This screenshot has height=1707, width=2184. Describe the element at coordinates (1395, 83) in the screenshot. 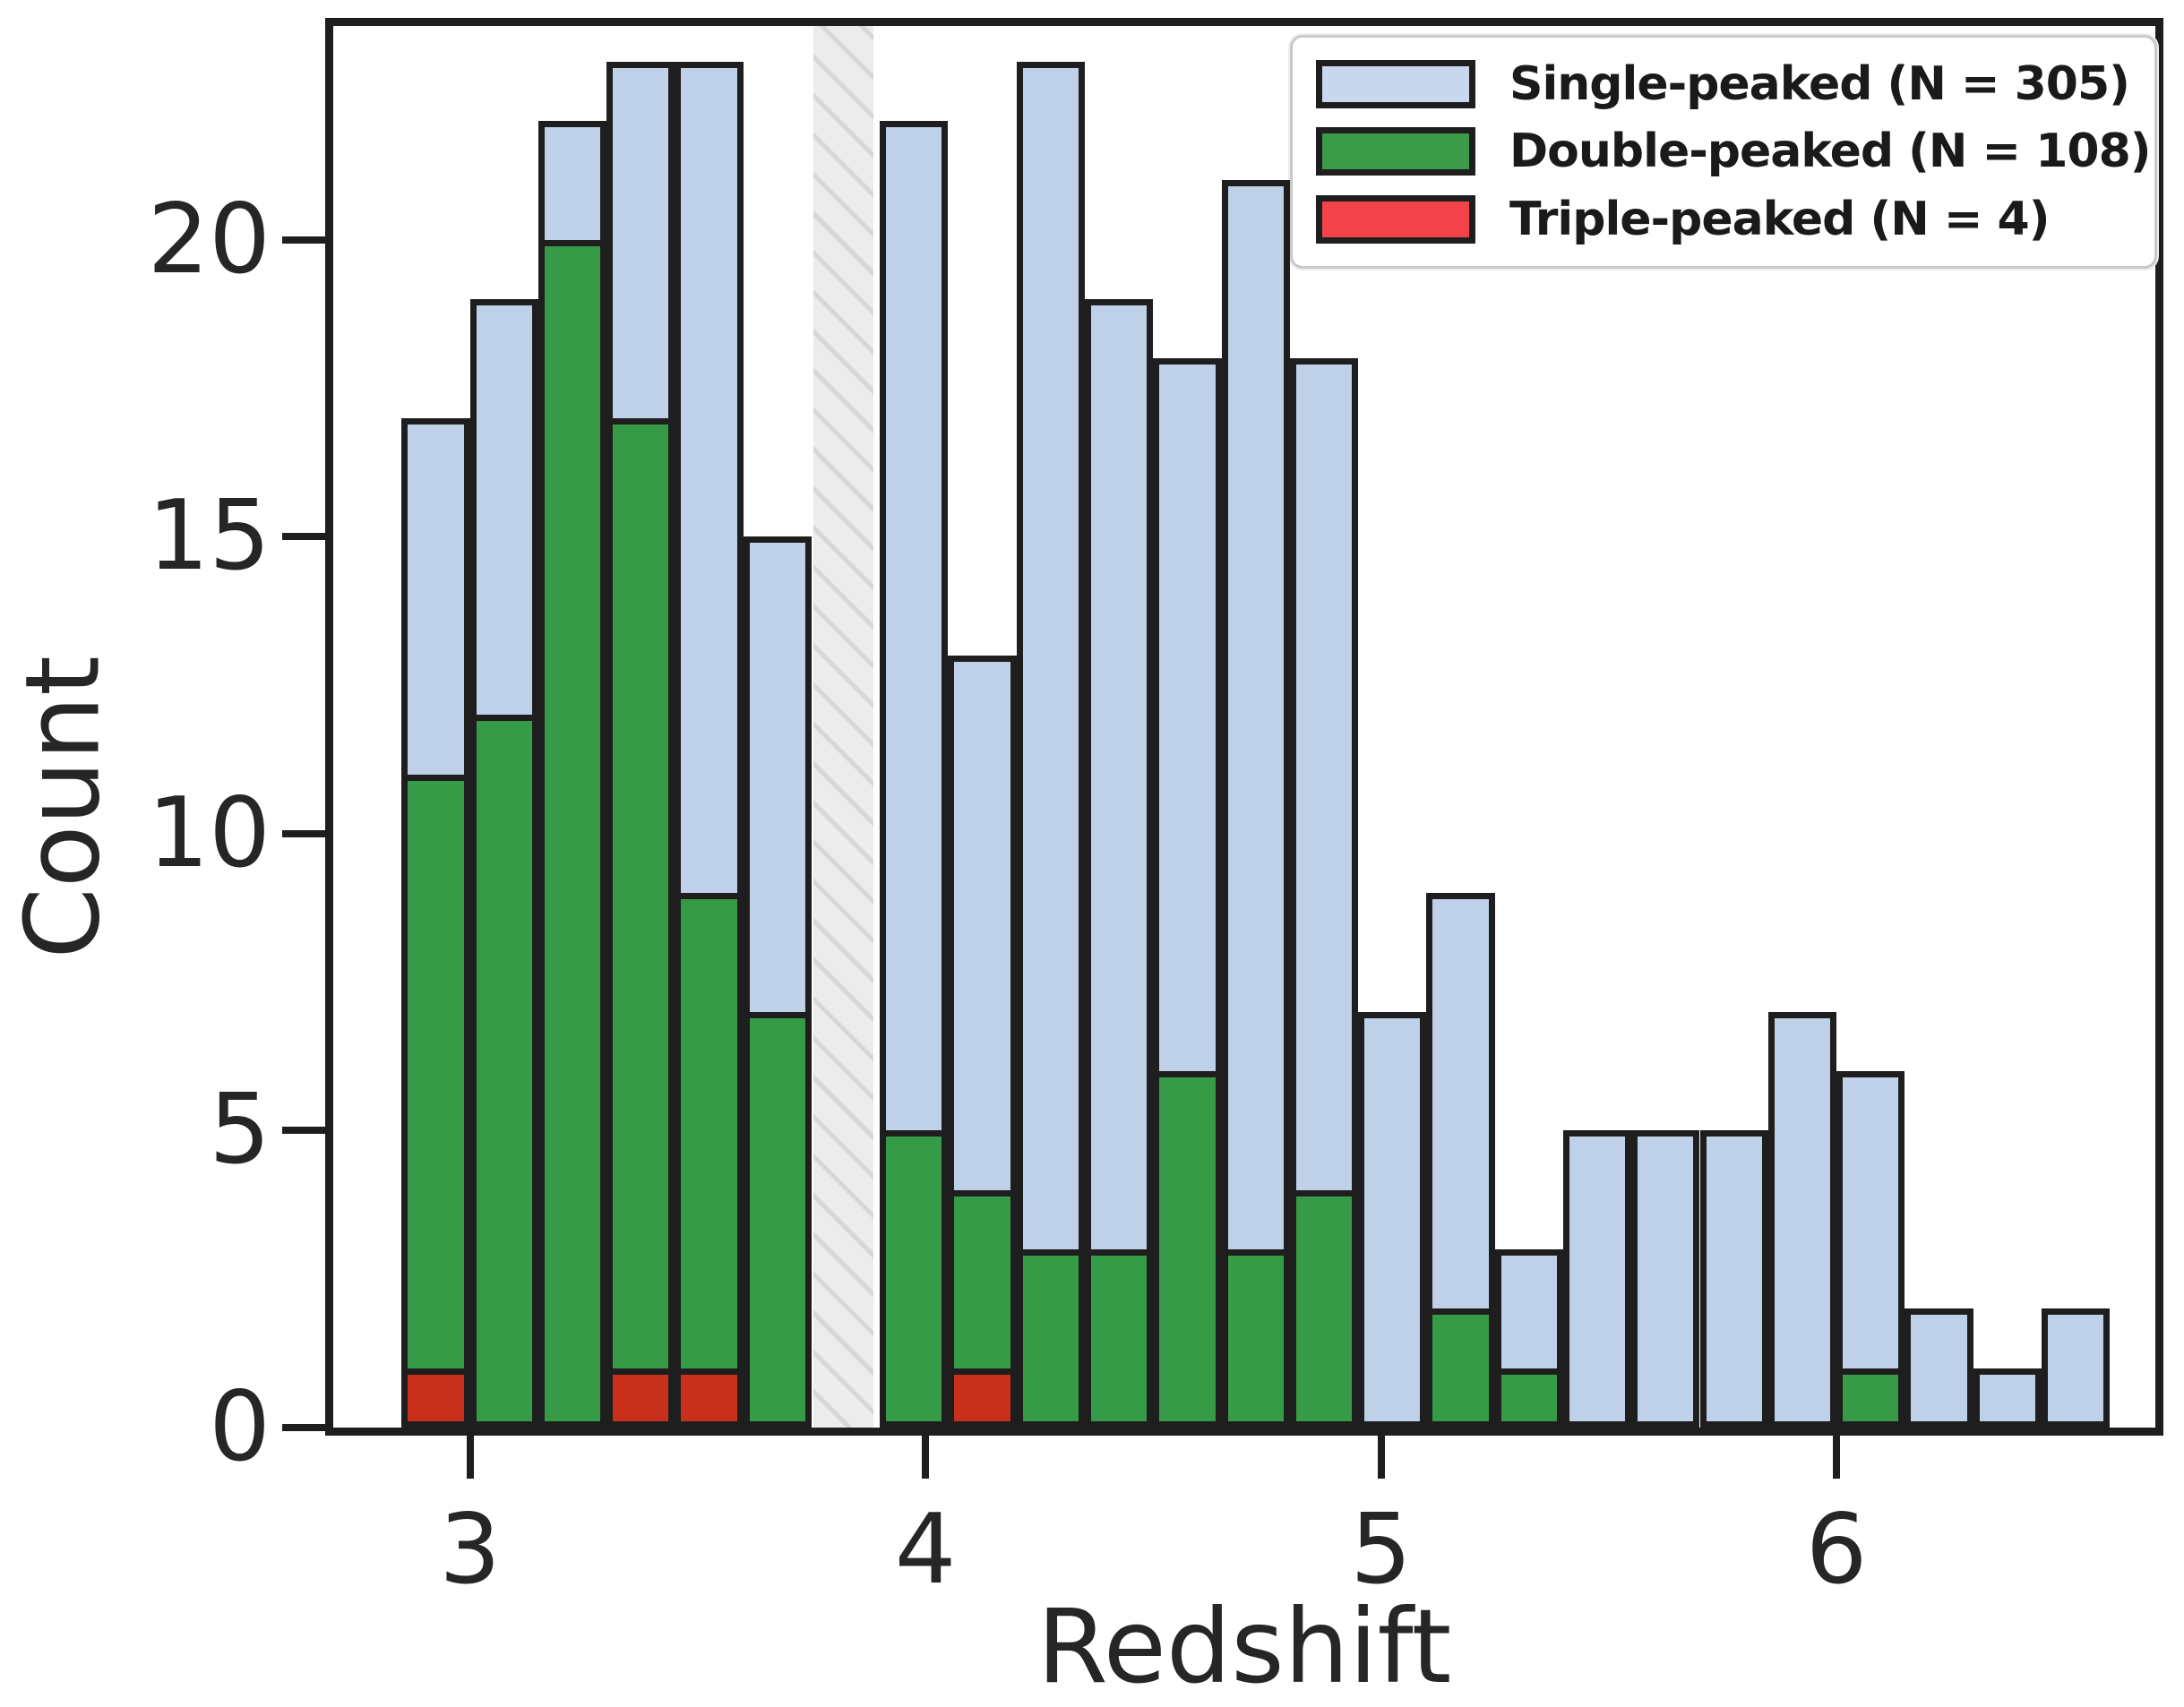

I see `single-peaked-swatch` at that location.